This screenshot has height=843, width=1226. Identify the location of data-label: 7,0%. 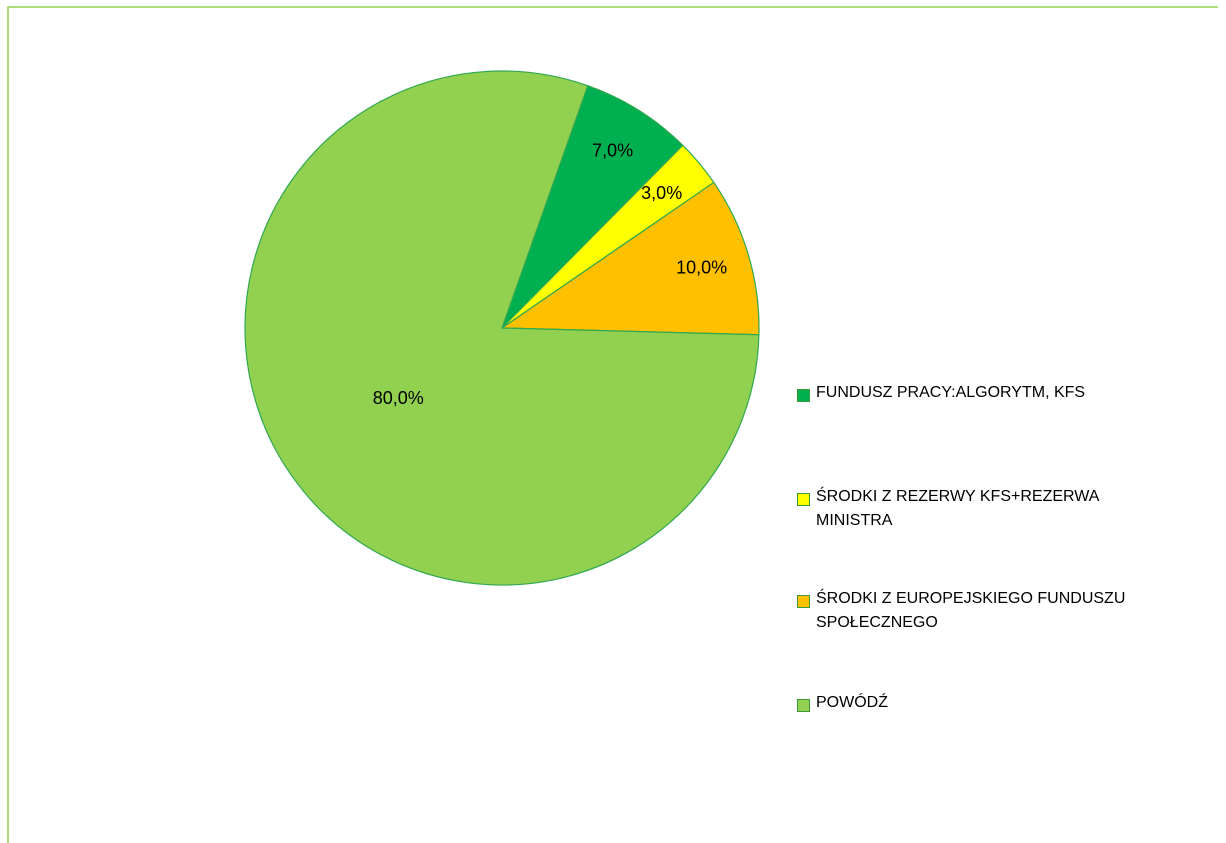
(612, 150).